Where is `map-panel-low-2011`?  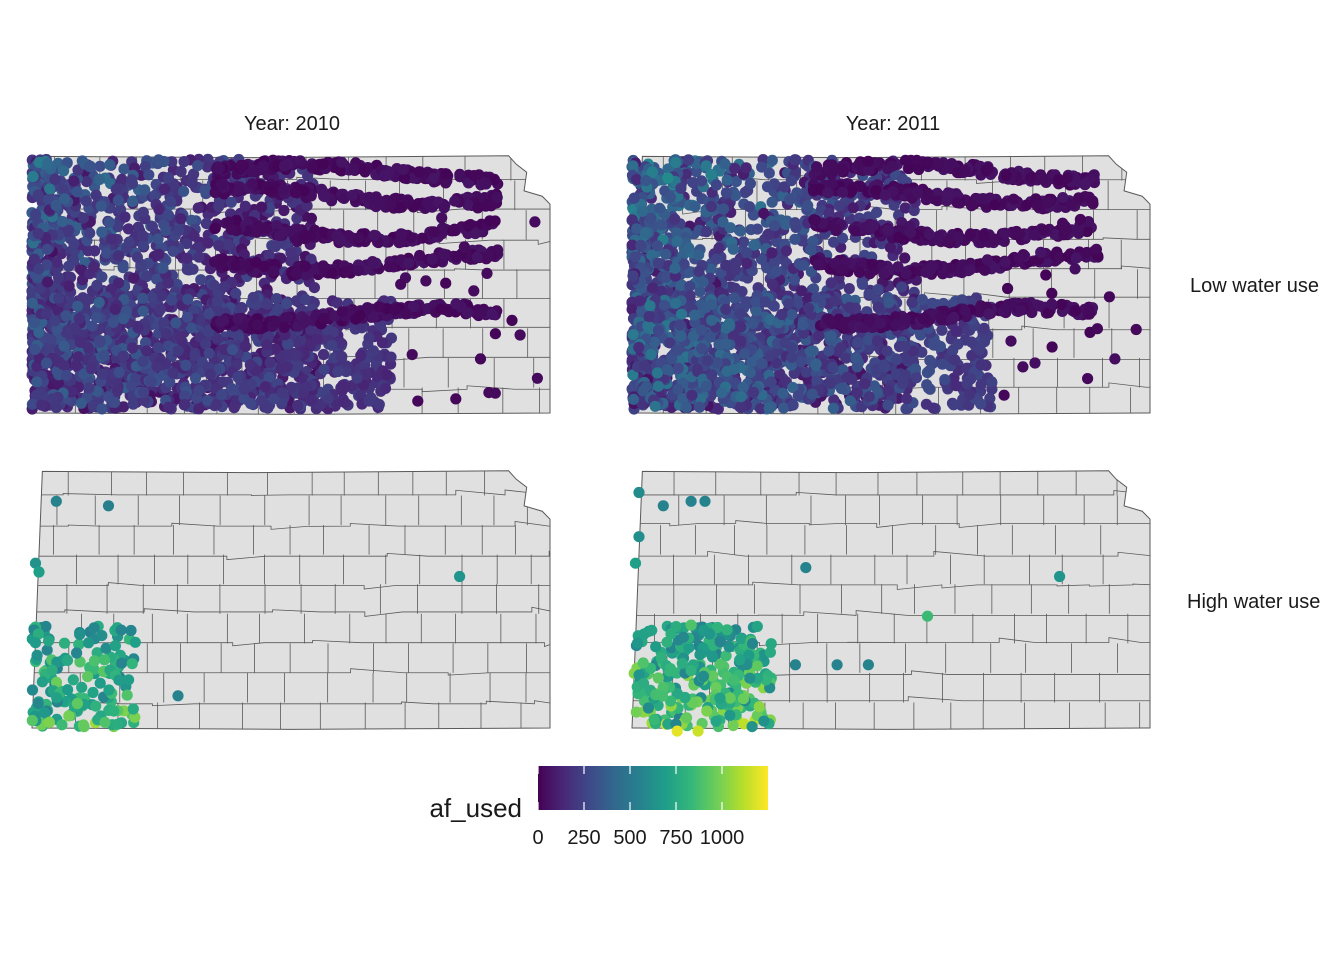 map-panel-low-2011 is located at coordinates (888, 284).